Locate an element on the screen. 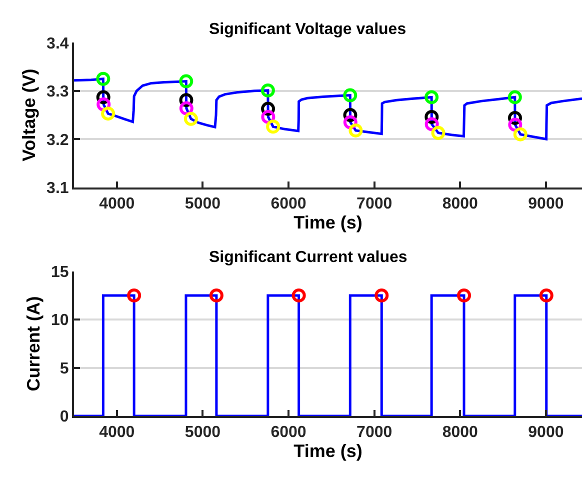 The height and width of the screenshot is (482, 582). y-tick-label: 5 is located at coordinates (64, 369).